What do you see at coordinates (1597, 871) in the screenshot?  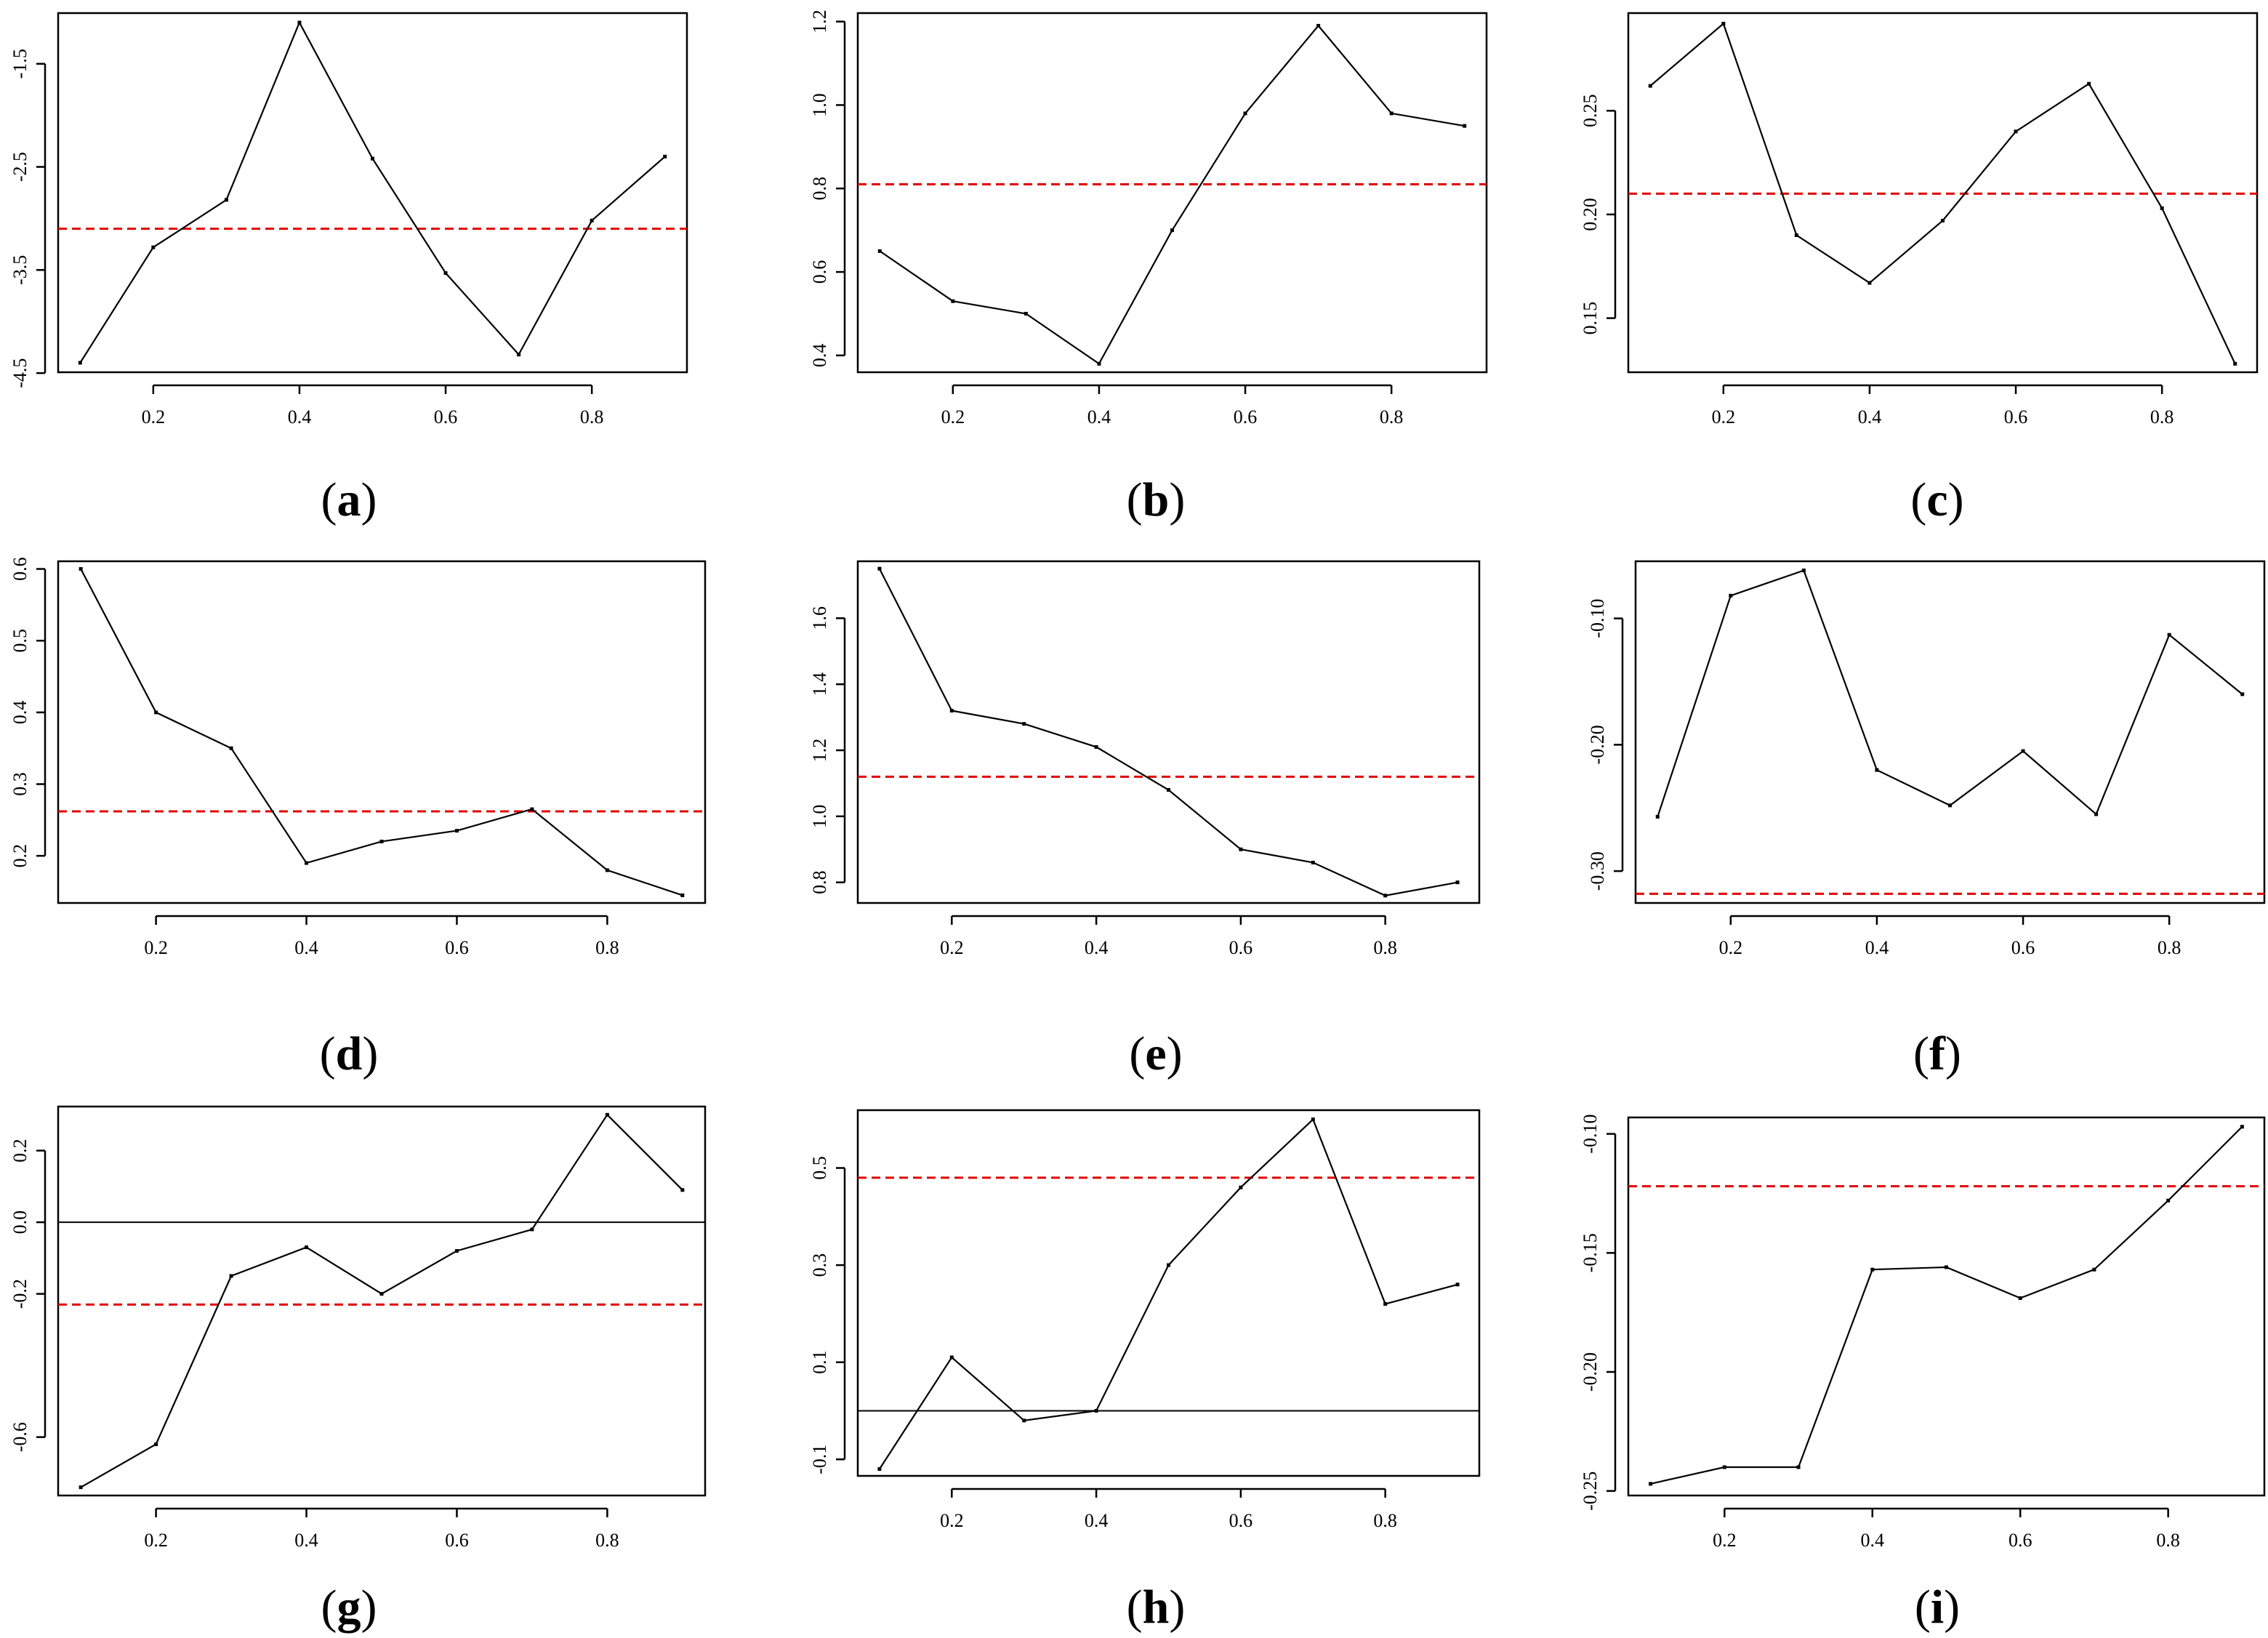 I see `y-tick-label: -0.30` at bounding box center [1597, 871].